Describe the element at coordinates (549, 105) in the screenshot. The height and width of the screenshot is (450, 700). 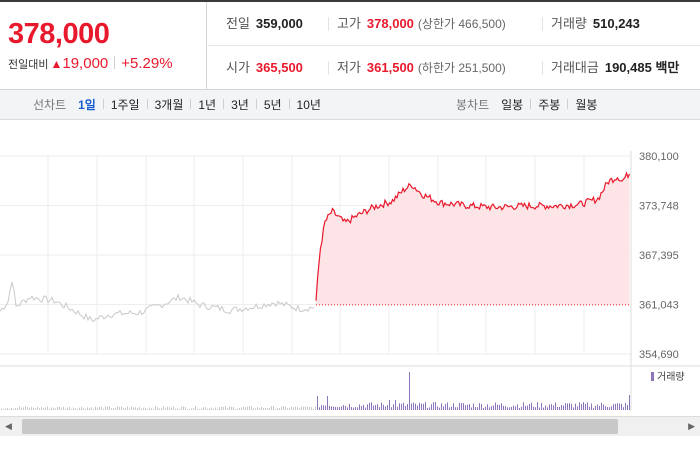
I see `tab-weekly: 주봉` at that location.